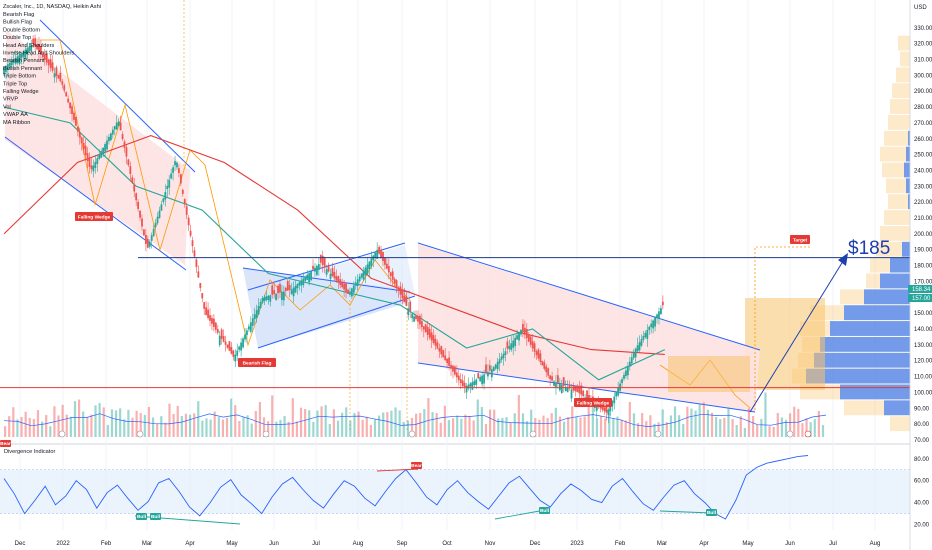  I want to click on y-tick-label: 190.00, so click(923, 251).